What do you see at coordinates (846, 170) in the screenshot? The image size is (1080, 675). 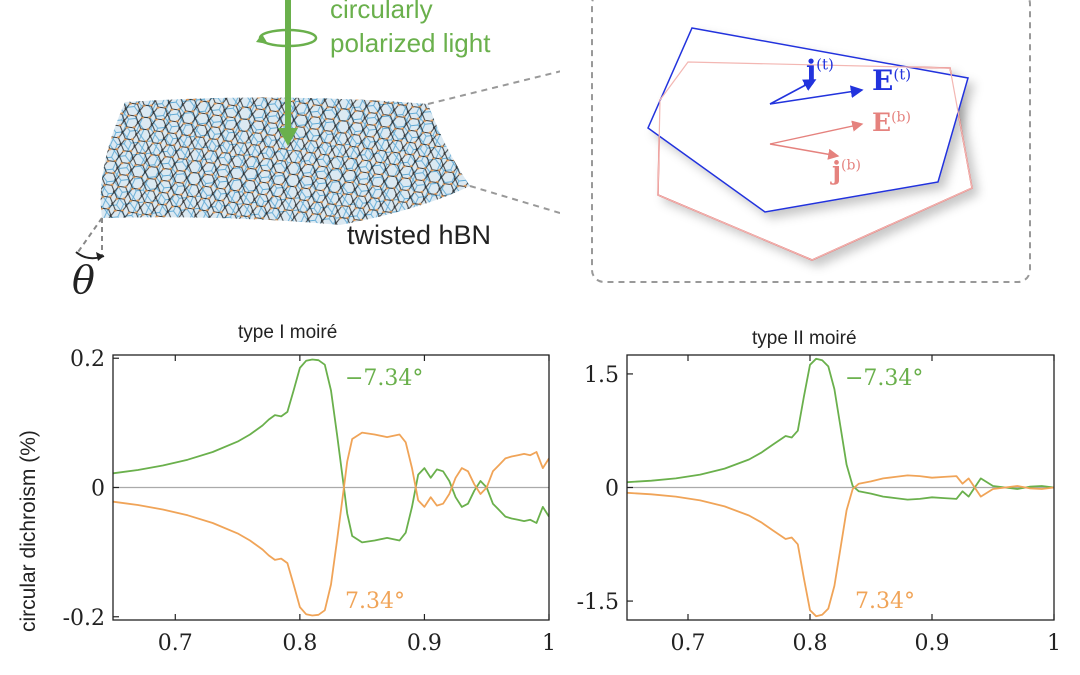 I see `j-bottom-label: j(b)` at bounding box center [846, 170].